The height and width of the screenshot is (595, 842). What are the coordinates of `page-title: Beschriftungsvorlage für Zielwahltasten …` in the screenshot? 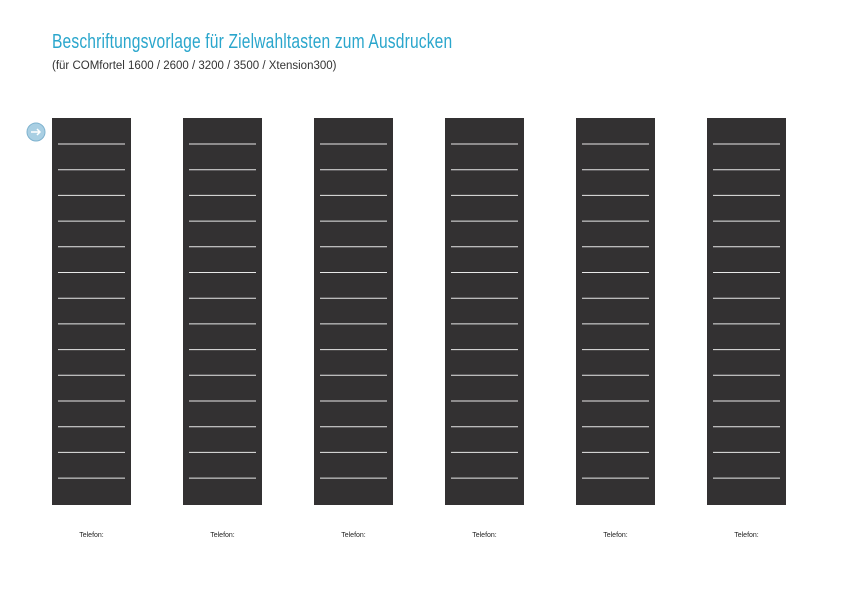 It's located at (252, 42).